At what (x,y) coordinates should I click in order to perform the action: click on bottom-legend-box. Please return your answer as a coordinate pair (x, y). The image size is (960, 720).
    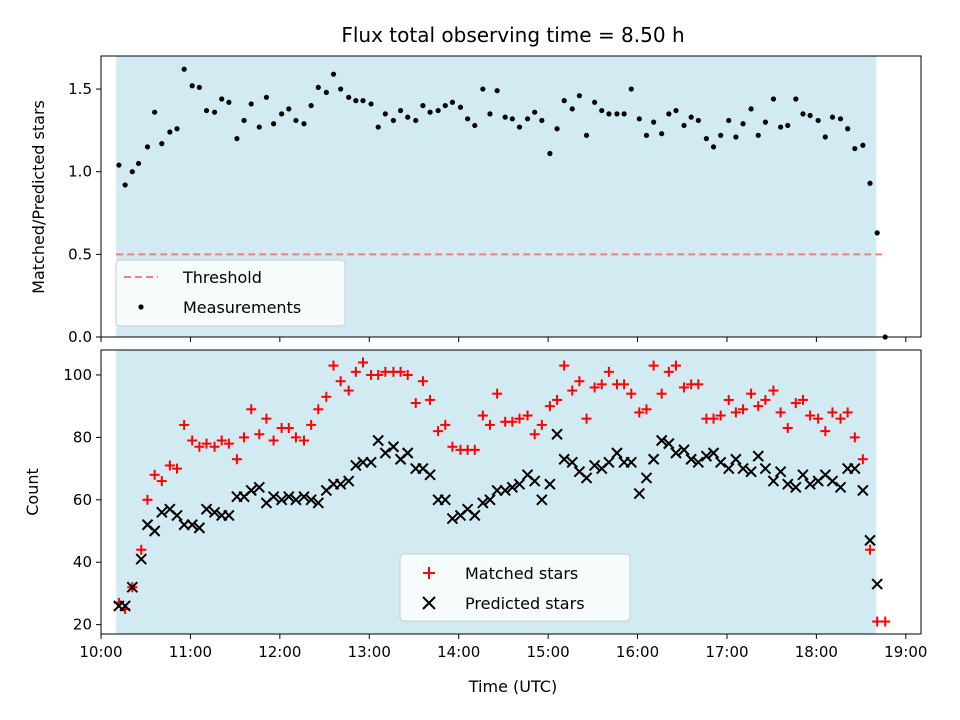
    Looking at the image, I should click on (515, 587).